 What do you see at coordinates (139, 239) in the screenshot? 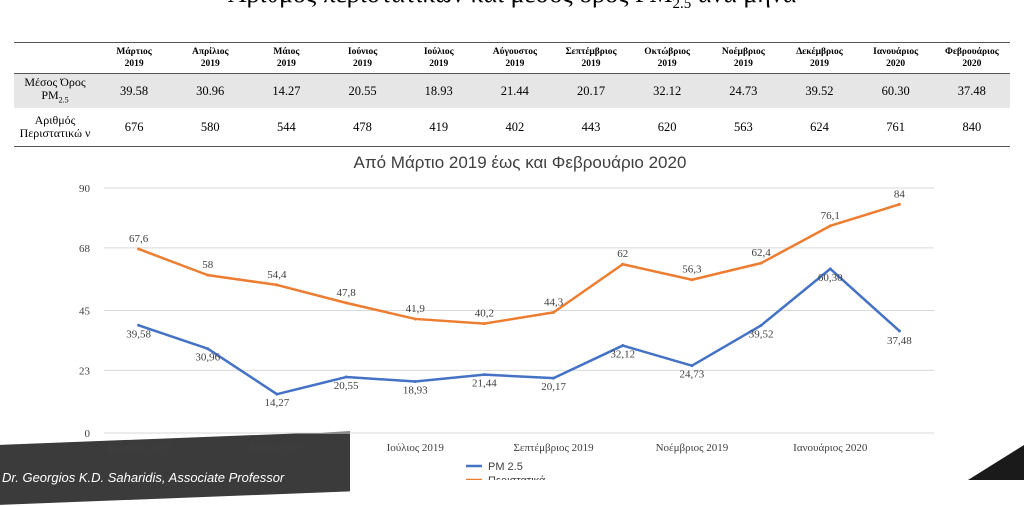
I see `data-label: 67,6` at bounding box center [139, 239].